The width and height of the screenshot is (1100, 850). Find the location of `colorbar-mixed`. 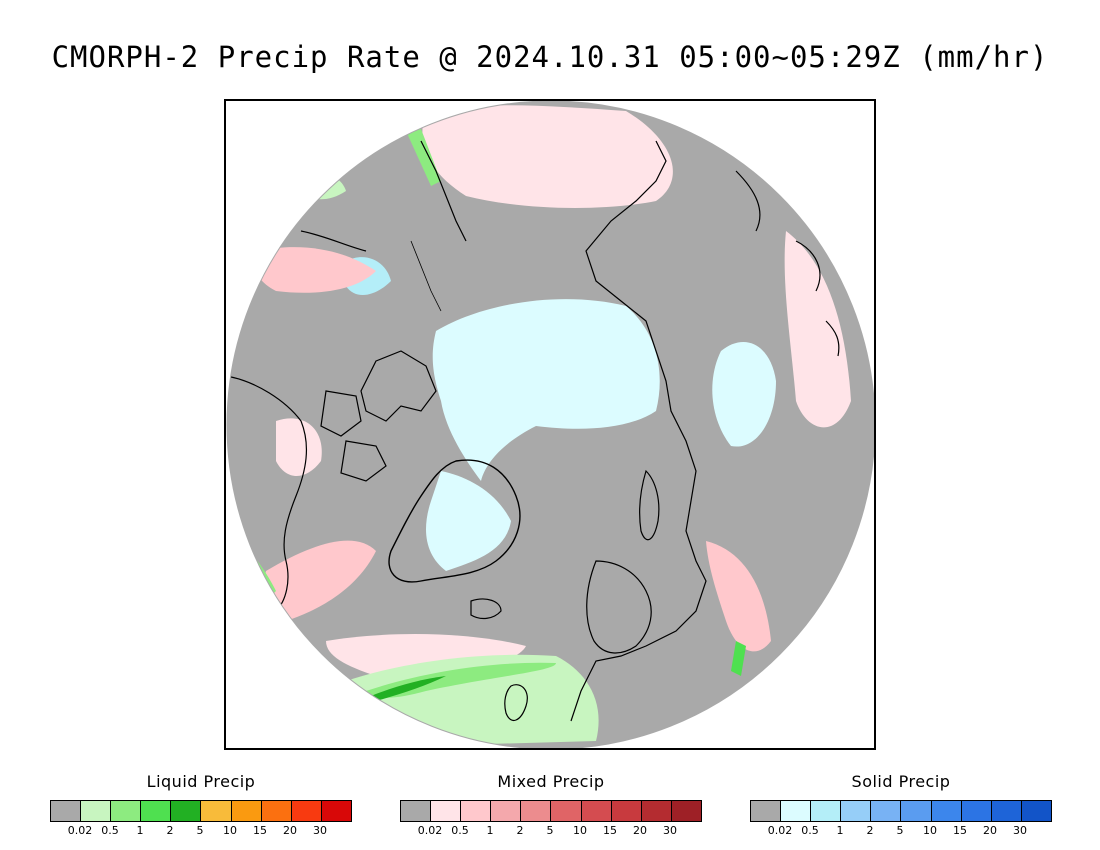

colorbar-mixed is located at coordinates (551, 811).